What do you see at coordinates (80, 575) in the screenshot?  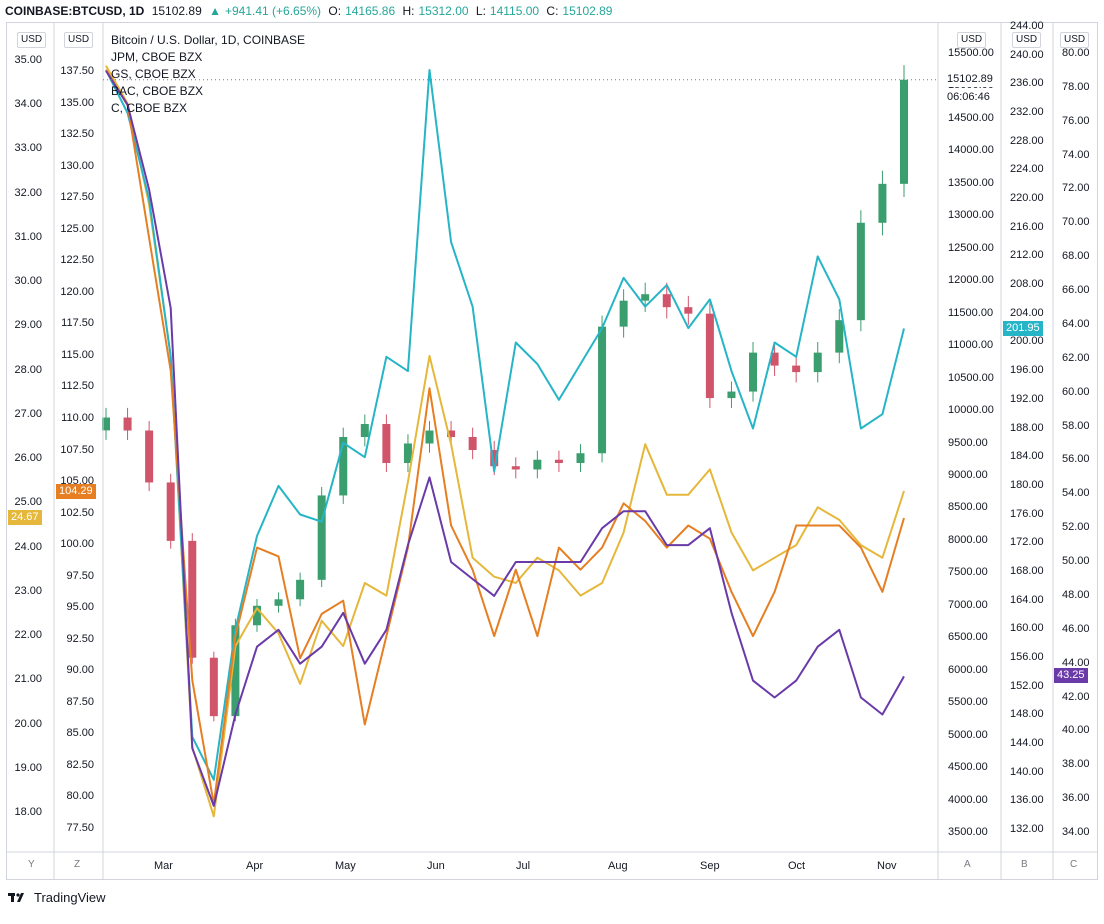 I see `left2-axis-tick: 97.50` at bounding box center [80, 575].